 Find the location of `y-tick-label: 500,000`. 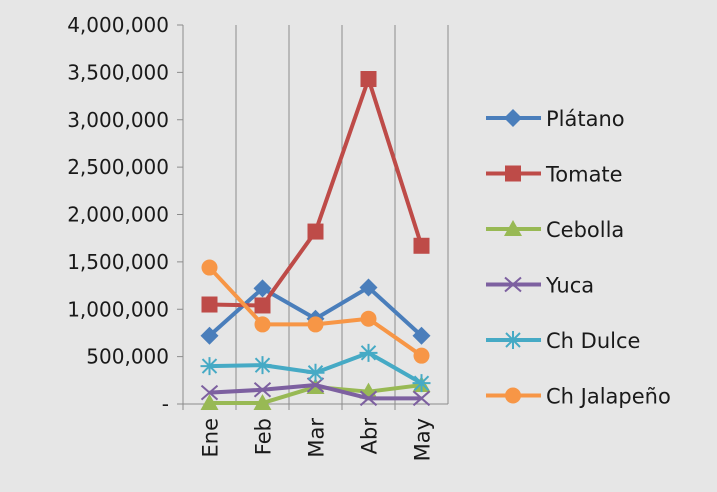

y-tick-label: 500,000 is located at coordinates (127, 357).